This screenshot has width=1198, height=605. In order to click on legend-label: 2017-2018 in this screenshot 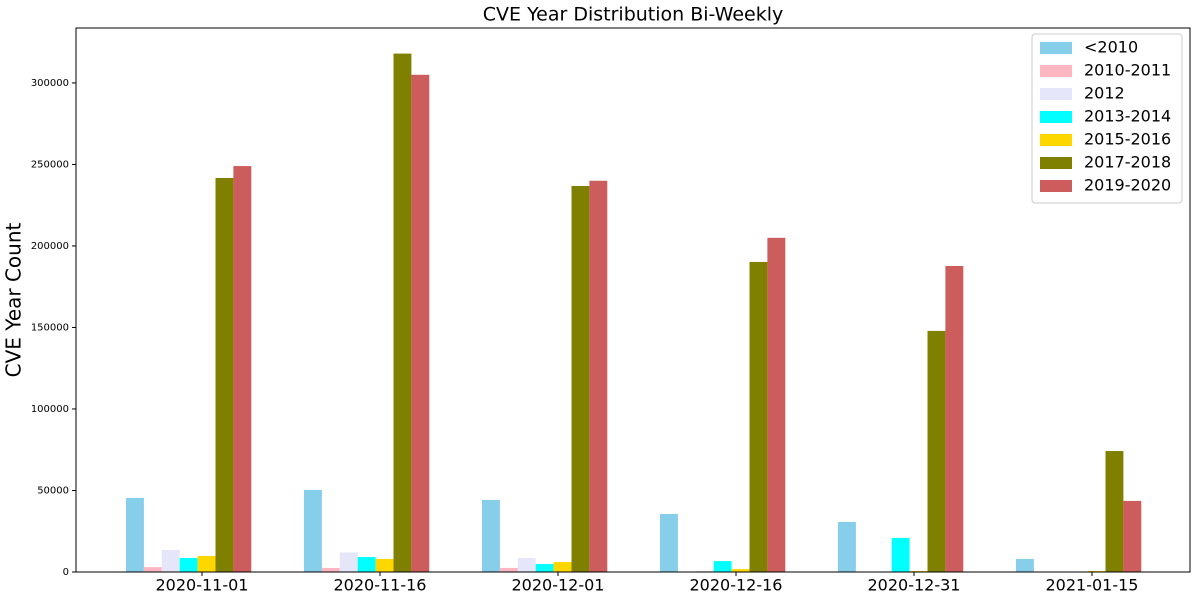, I will do `click(1127, 162)`.